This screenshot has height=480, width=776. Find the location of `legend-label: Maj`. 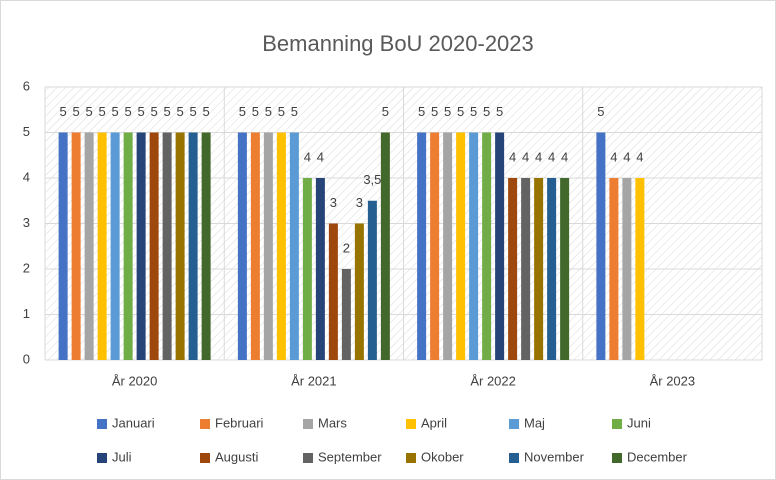

legend-label: Maj is located at coordinates (534, 422).